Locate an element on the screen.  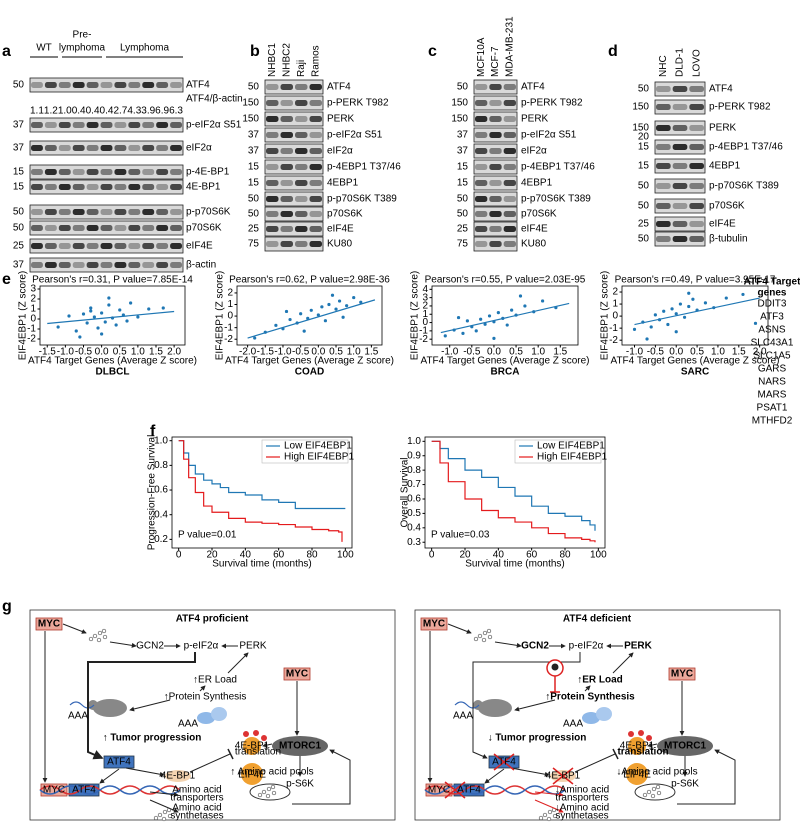
gene-label: SLC43A1 is located at coordinates (772, 343).